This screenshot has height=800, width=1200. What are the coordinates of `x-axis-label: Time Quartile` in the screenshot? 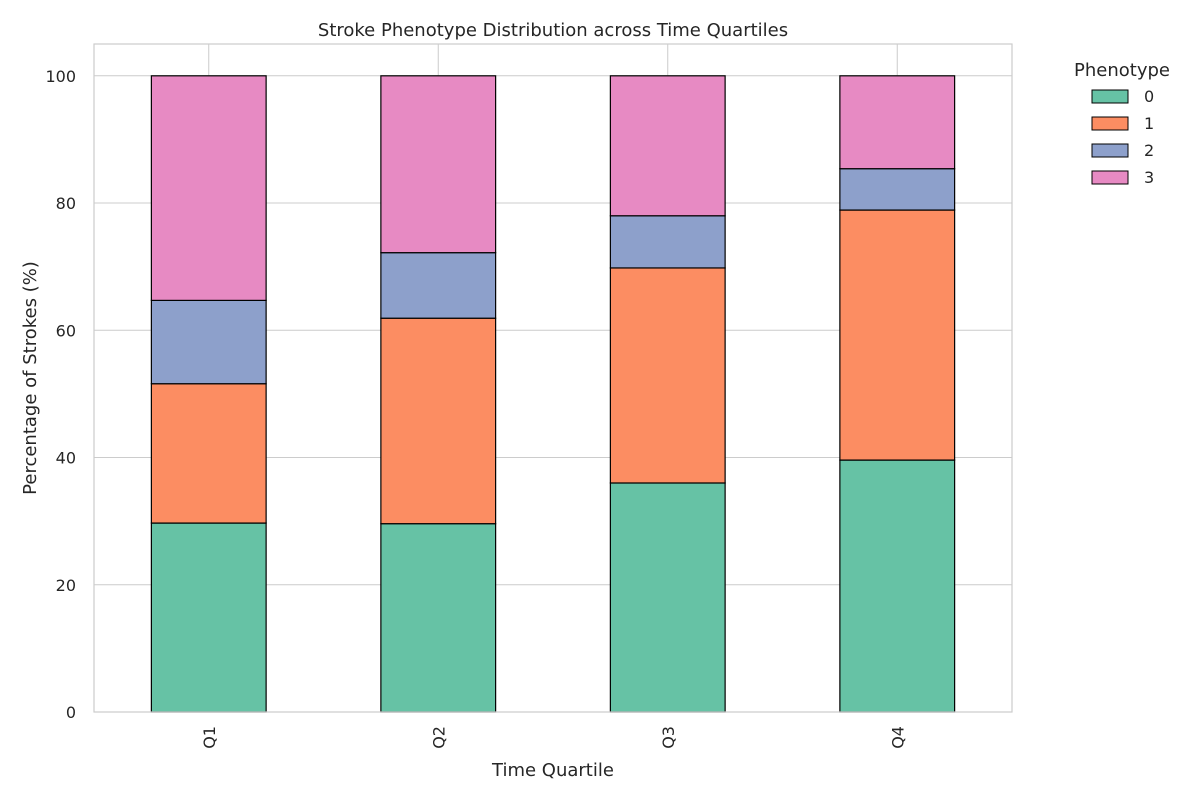 It's located at (552, 770).